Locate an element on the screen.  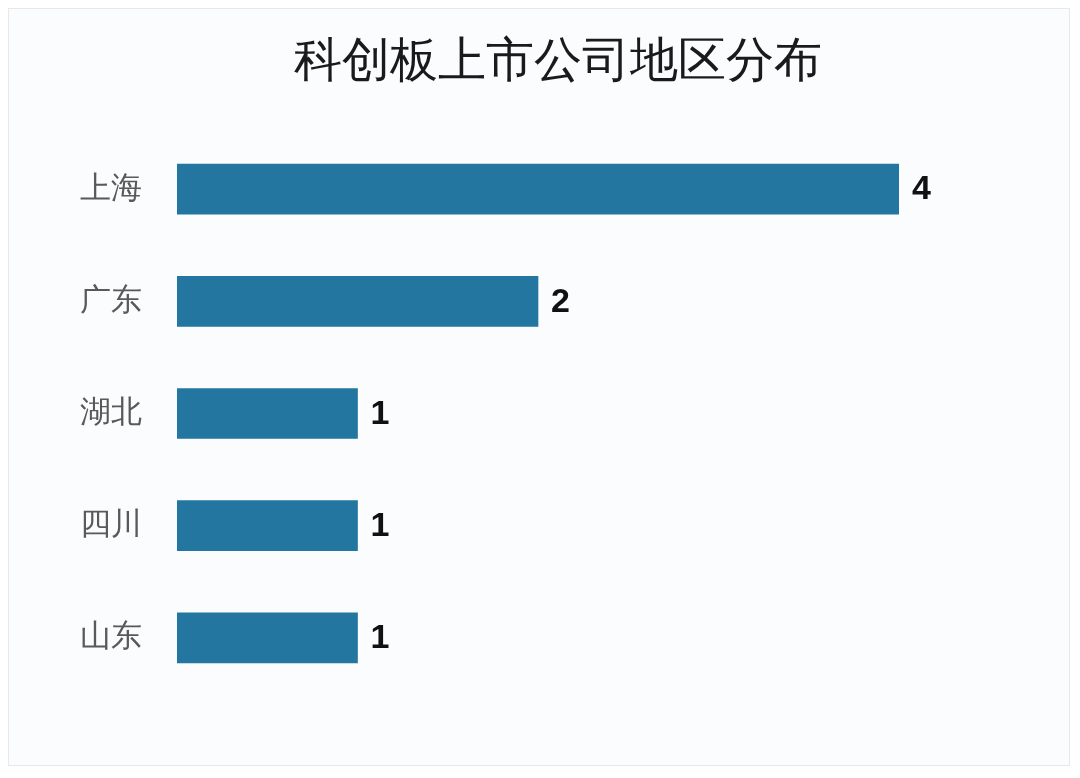
y-tick-label: 山东 is located at coordinates (111, 636).